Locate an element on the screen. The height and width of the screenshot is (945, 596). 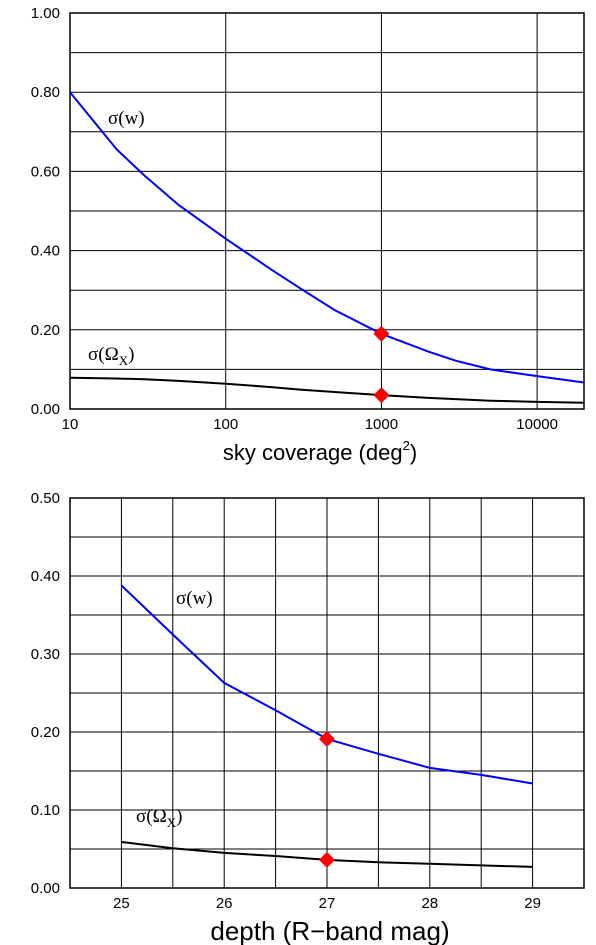
x-axis-label: sky coverage (deg2) is located at coordinates (320, 451).